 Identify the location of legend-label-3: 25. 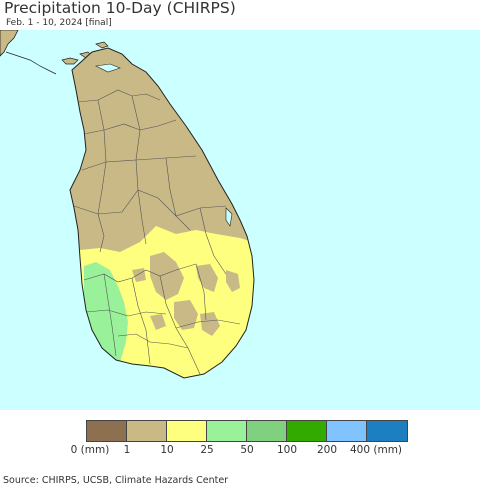
(207, 450).